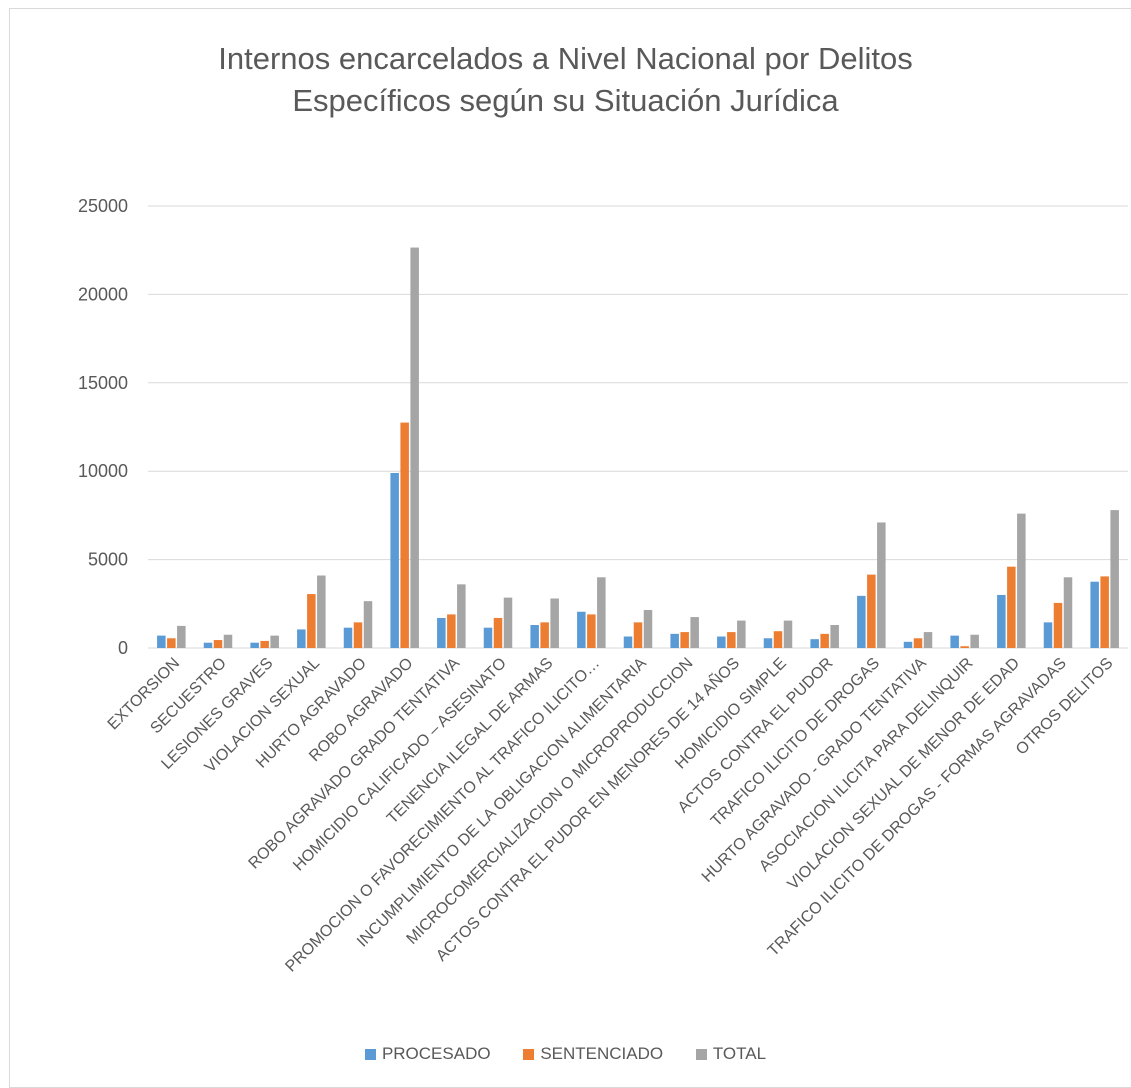 This screenshot has width=1131, height=1088. I want to click on y-tick-label: 5000, so click(108, 560).